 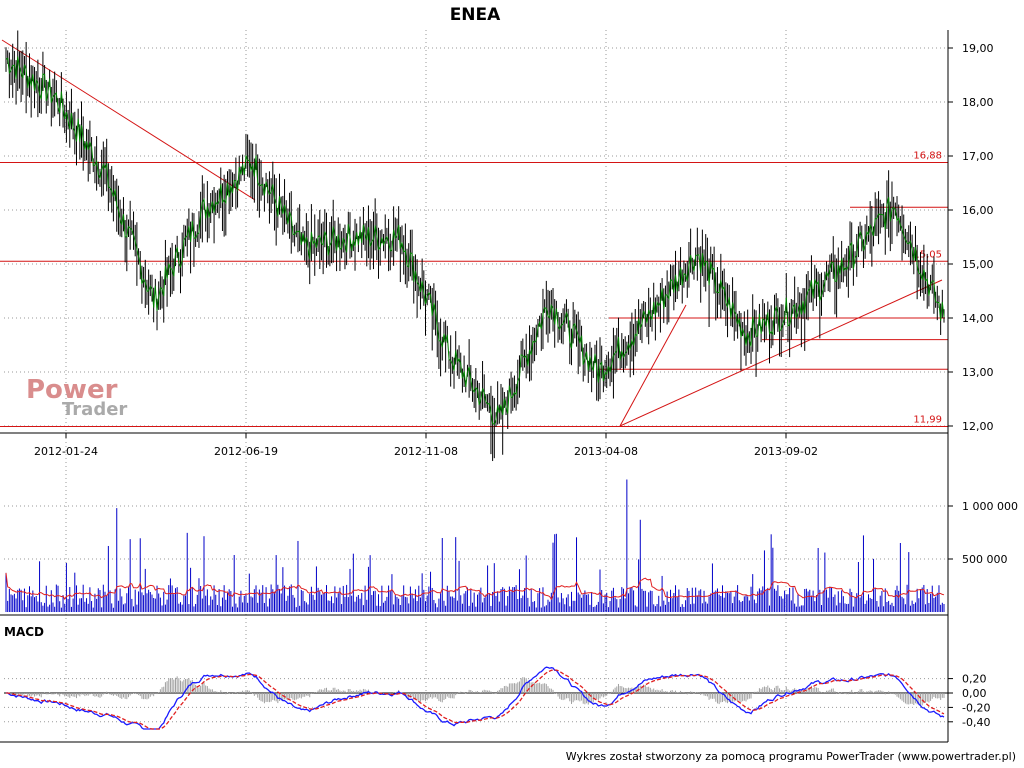 What do you see at coordinates (978, 318) in the screenshot?
I see `y-tick-label: 14,00` at bounding box center [978, 318].